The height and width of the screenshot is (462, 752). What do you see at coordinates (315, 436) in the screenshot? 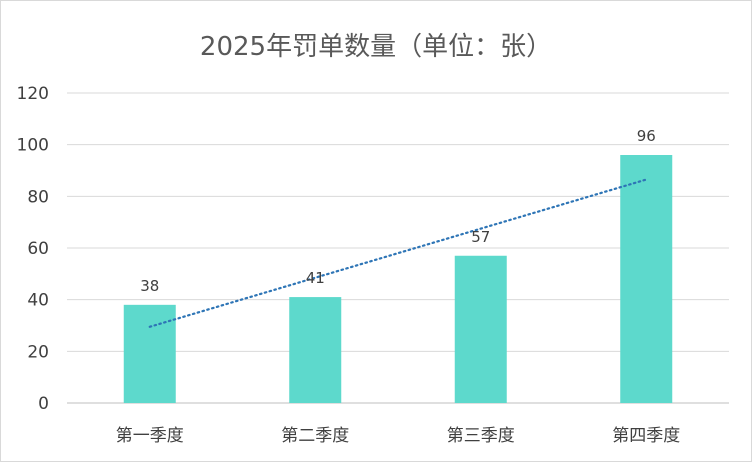
I see `x-category-label: 第二季度` at bounding box center [315, 436].